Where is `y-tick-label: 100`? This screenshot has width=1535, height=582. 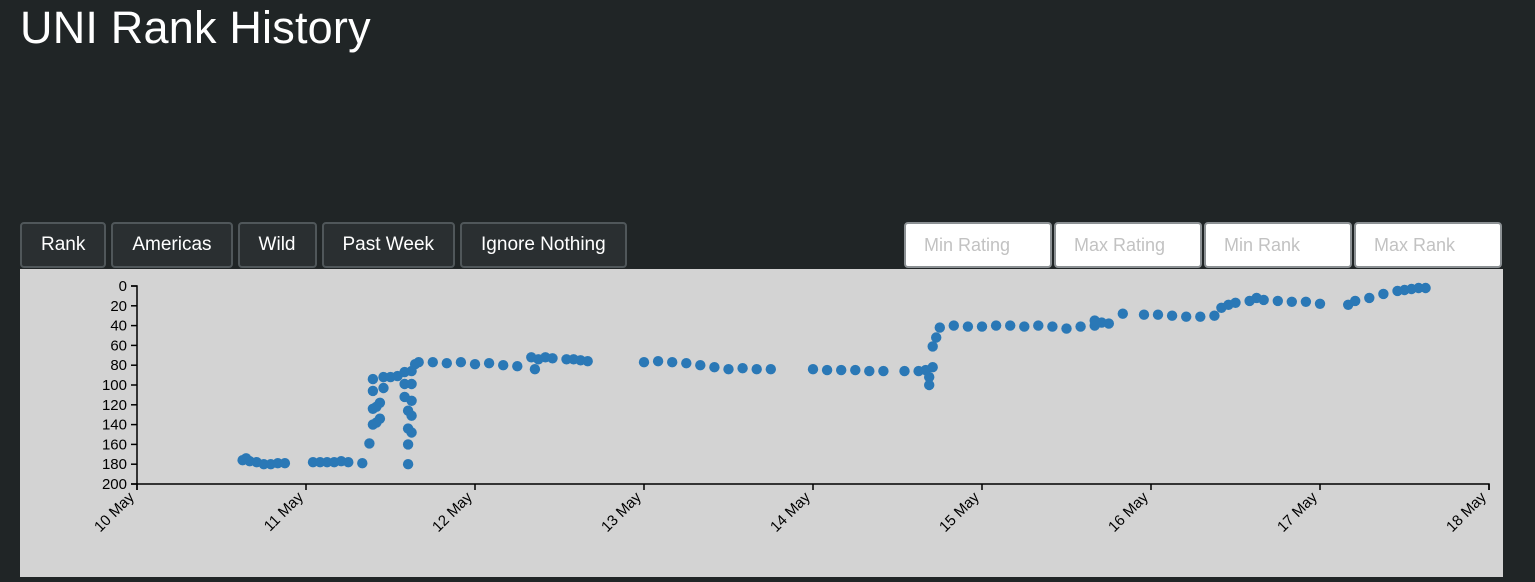 y-tick-label: 100 is located at coordinates (114, 385).